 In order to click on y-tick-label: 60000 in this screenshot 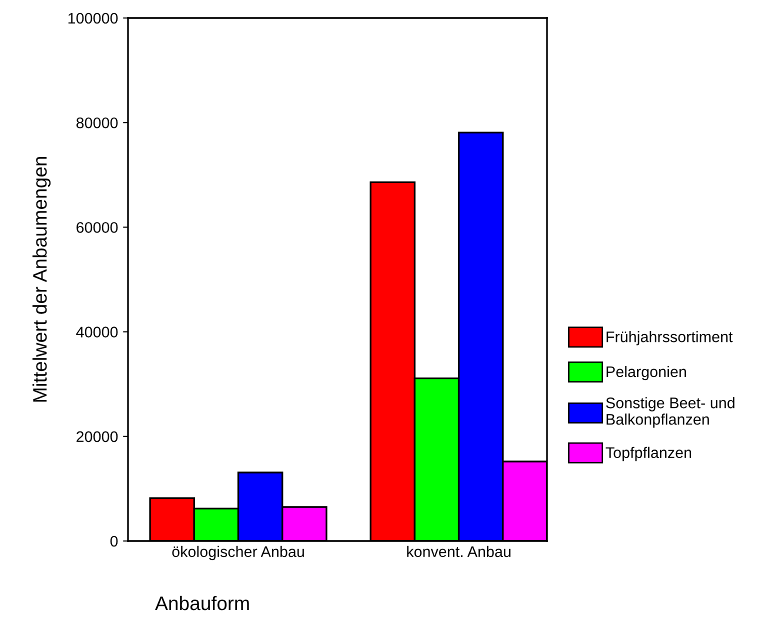, I will do `click(97, 227)`.